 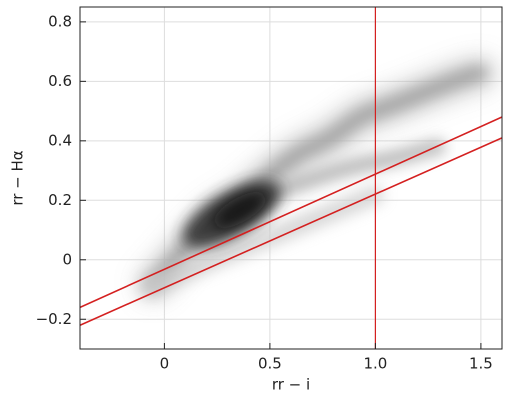 What do you see at coordinates (165, 364) in the screenshot?
I see `x-tick-label: 0` at bounding box center [165, 364].